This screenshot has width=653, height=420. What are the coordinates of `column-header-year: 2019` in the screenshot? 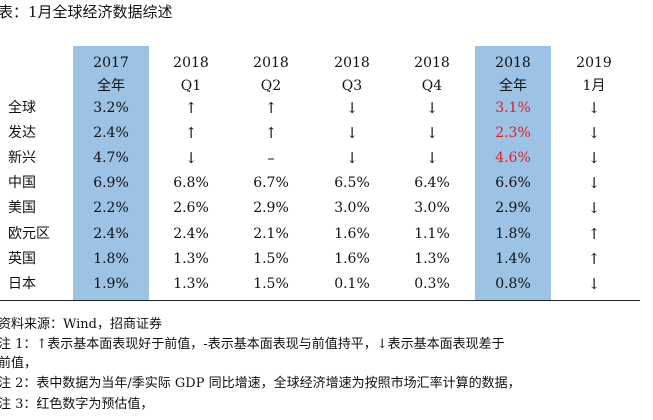 It's located at (594, 63).